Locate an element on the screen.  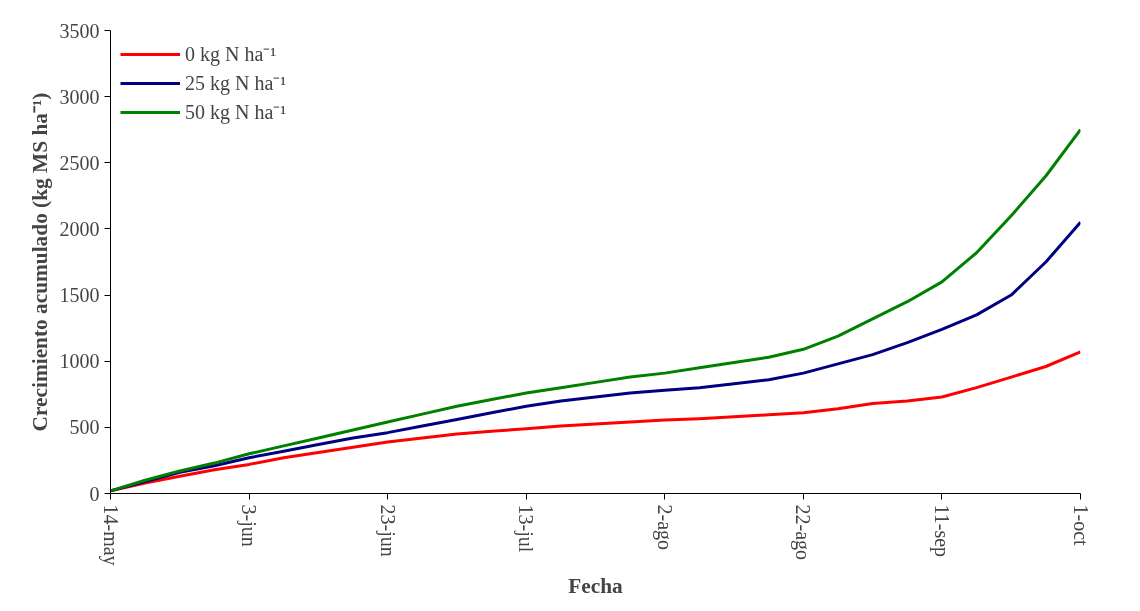
y-tick-label: 0 is located at coordinates (94, 493).